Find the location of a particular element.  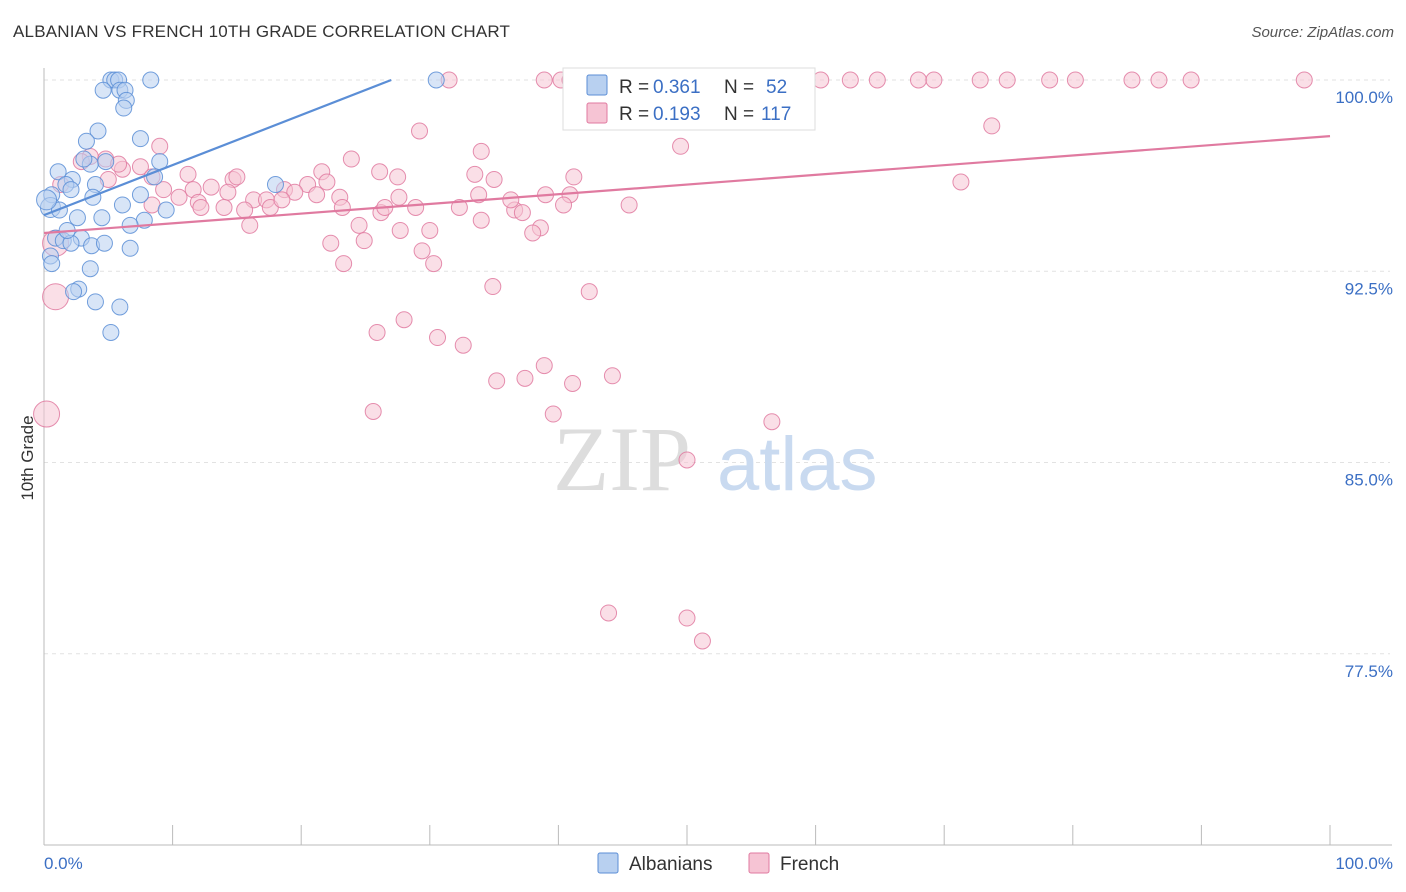

x-tick-labels: 0.0% 100.0% is located at coordinates (718, 863).